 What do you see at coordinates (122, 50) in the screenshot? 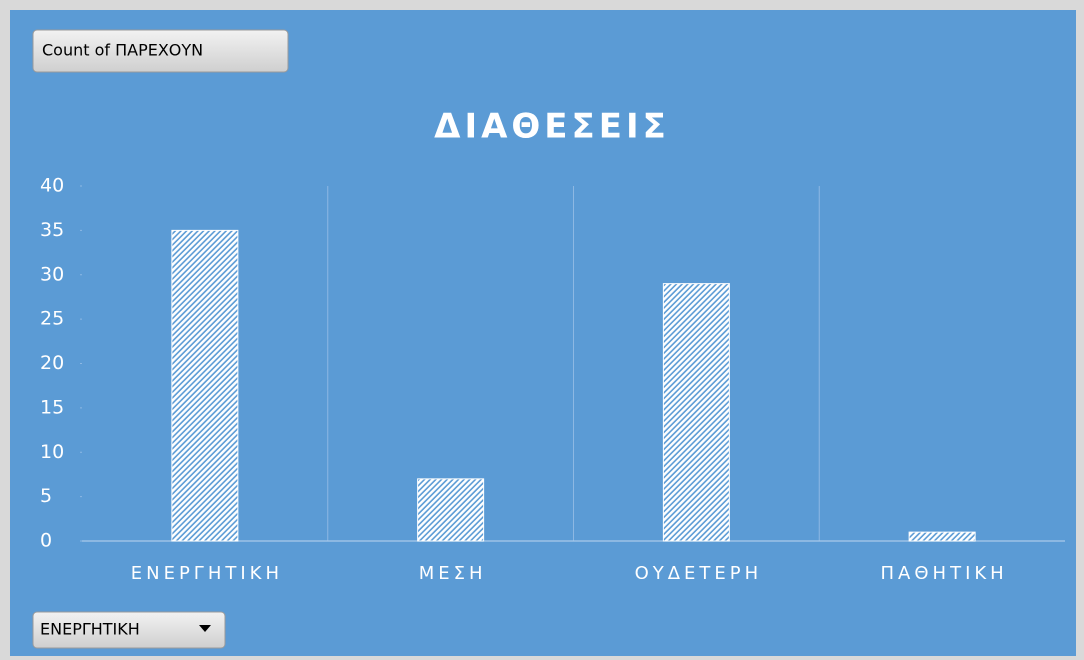
I see `button-label: Count of ΠΑΡΕΧΟΥΝ` at bounding box center [122, 50].